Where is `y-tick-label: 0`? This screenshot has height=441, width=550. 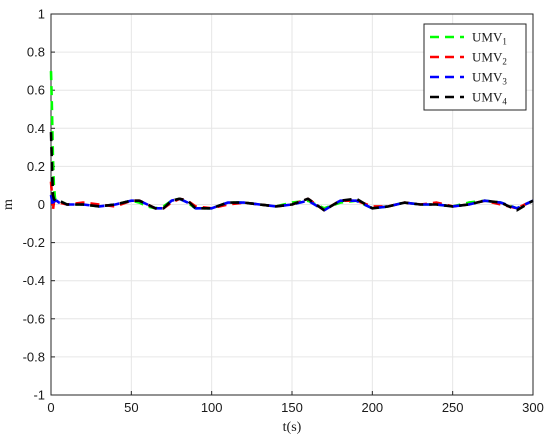
y-tick-label: 0 is located at coordinates (41, 204).